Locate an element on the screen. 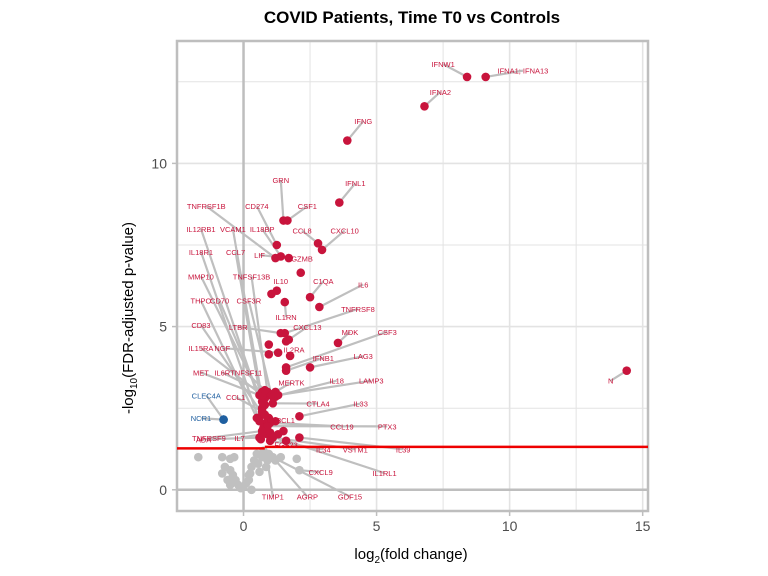  x-tick-label: 15 is located at coordinates (643, 526).